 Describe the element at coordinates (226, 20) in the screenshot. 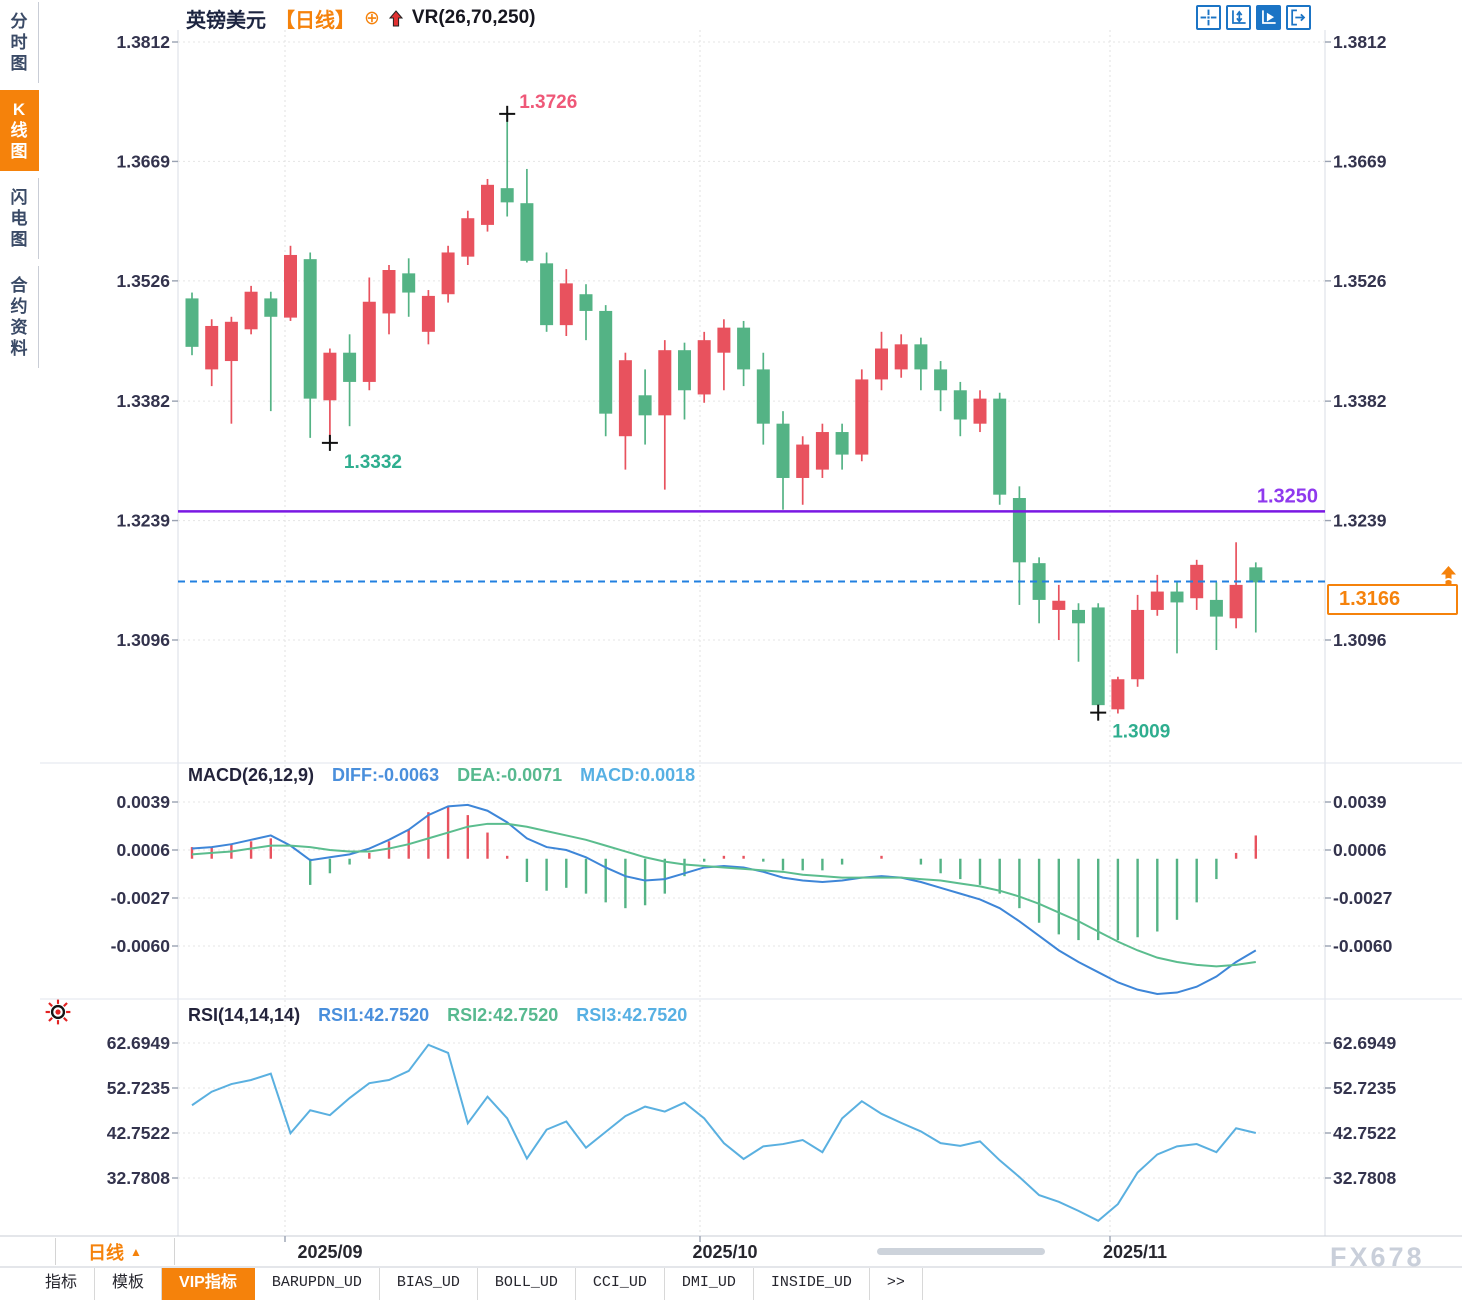

I see `symbol-title: 英镑美元` at that location.